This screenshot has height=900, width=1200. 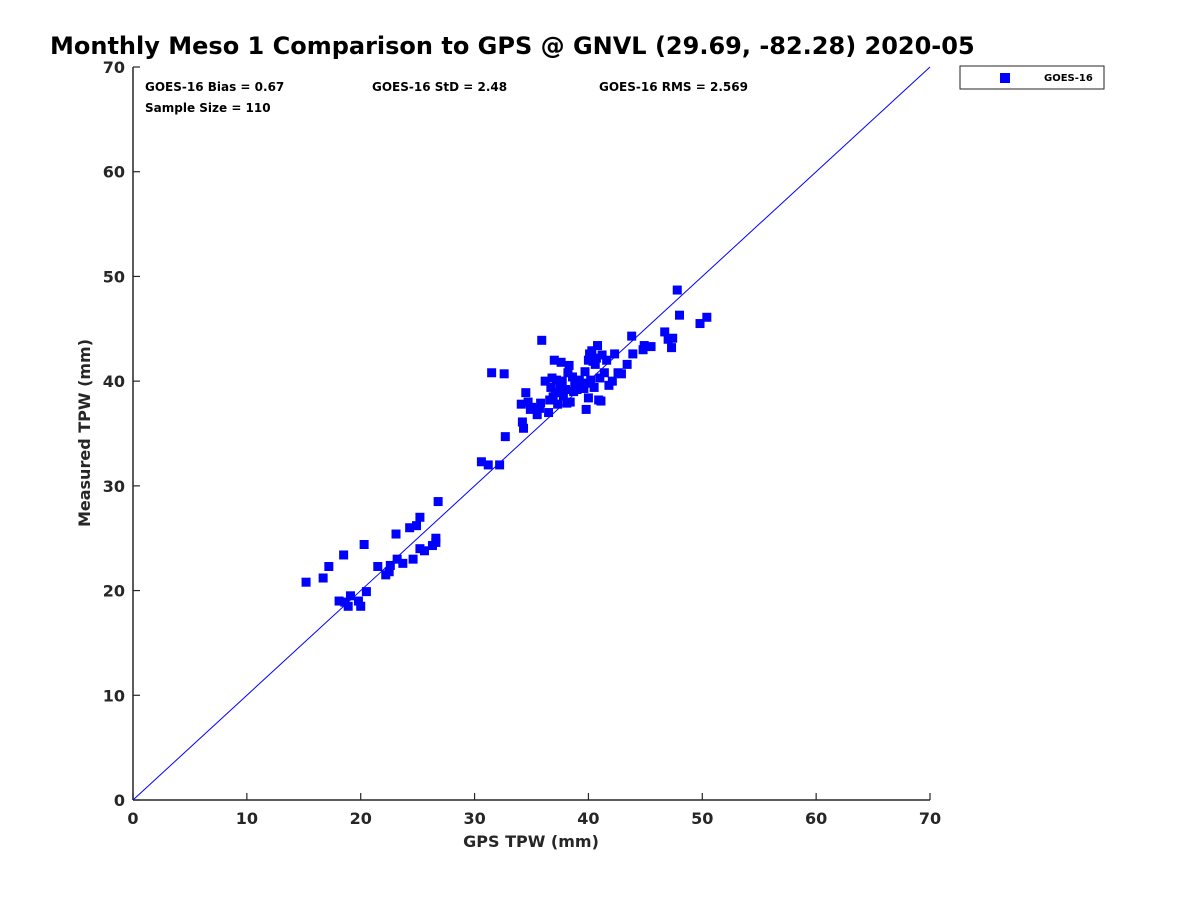 What do you see at coordinates (114, 381) in the screenshot?
I see `y-tick-label: 40` at bounding box center [114, 381].